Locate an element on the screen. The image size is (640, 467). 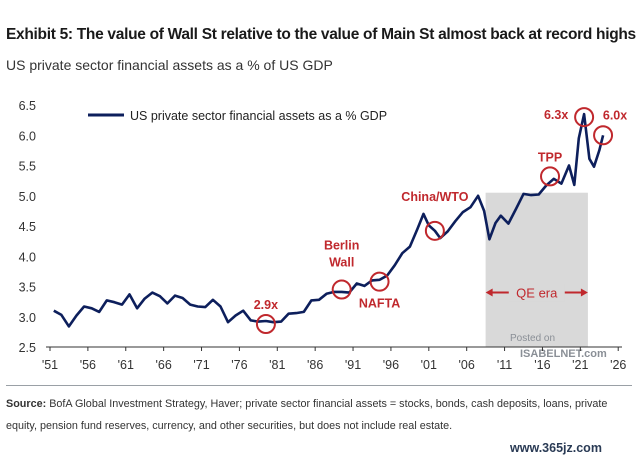
x-tick-label: '81 is located at coordinates (277, 365).